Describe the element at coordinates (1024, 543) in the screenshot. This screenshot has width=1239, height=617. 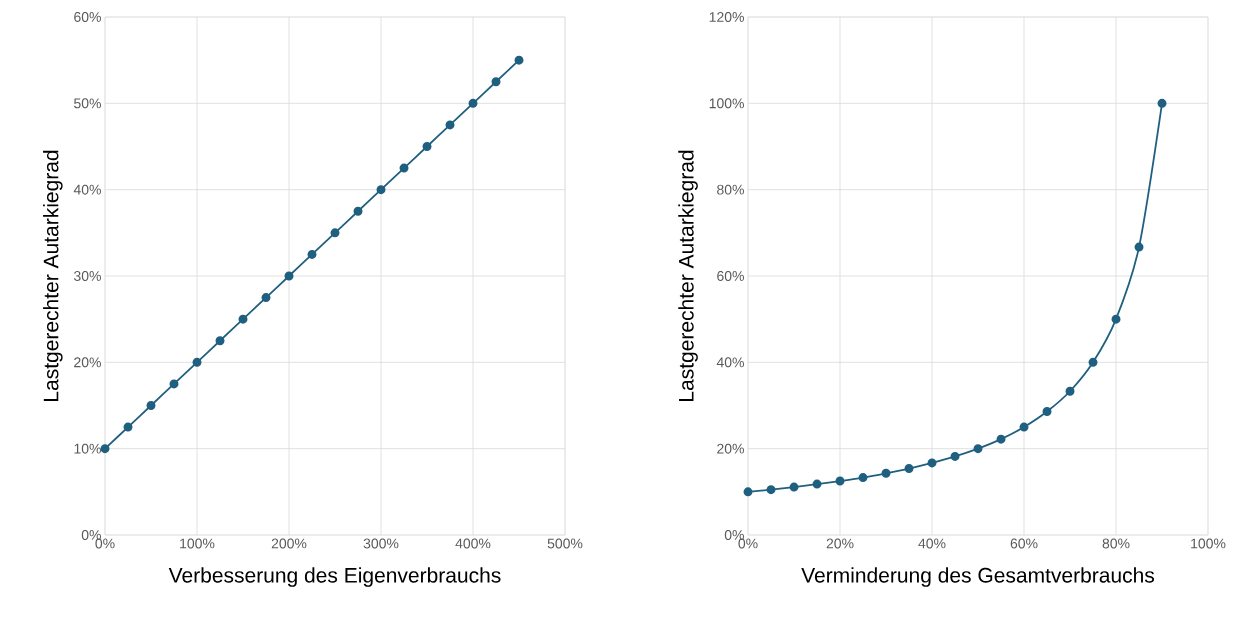
I see `x-tick-label: 60%` at that location.